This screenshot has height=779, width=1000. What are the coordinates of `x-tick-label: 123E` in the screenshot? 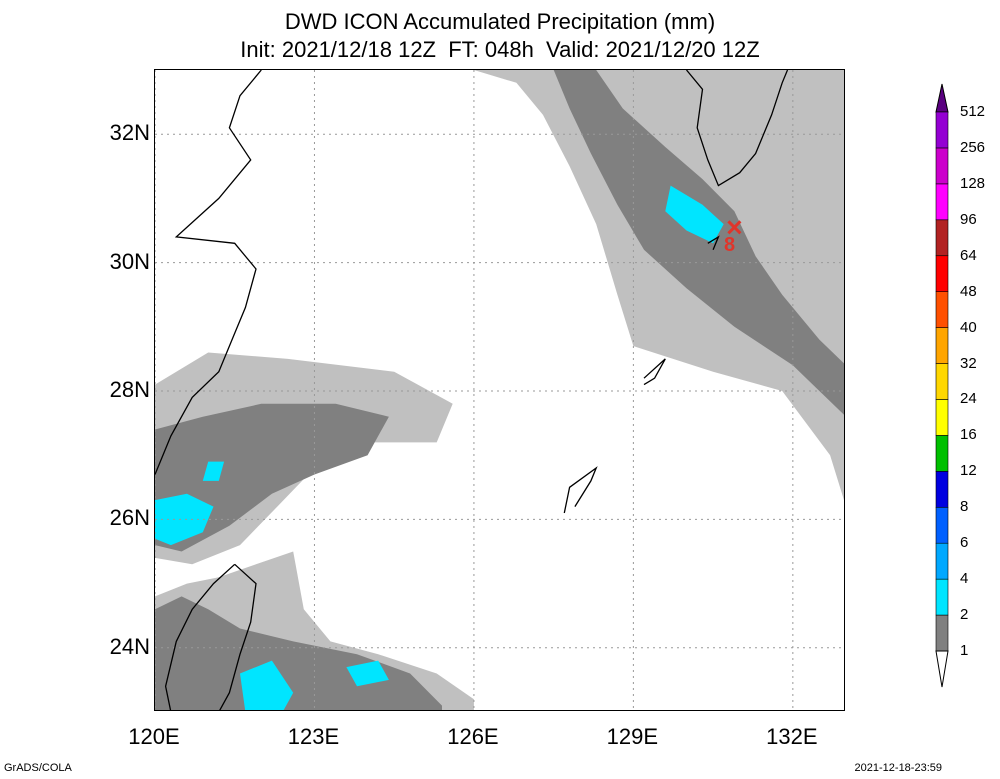 It's located at (313, 736).